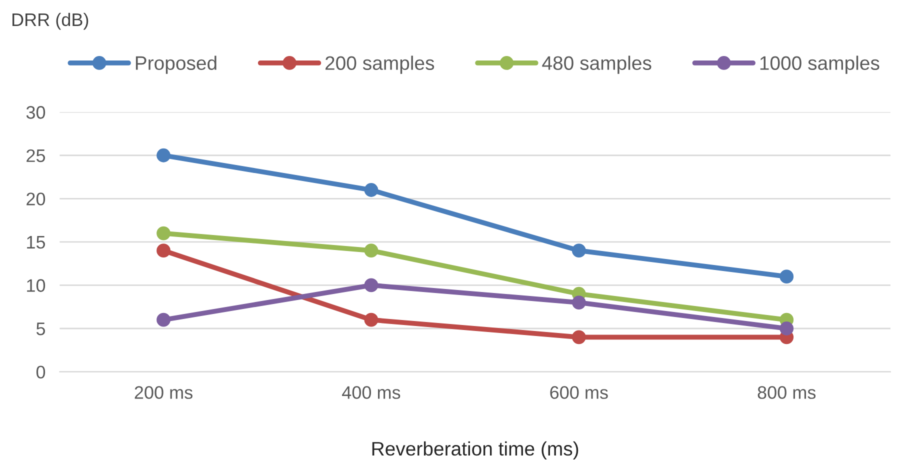 The image size is (918, 473). What do you see at coordinates (36, 285) in the screenshot?
I see `y-tick-label: 10` at bounding box center [36, 285].